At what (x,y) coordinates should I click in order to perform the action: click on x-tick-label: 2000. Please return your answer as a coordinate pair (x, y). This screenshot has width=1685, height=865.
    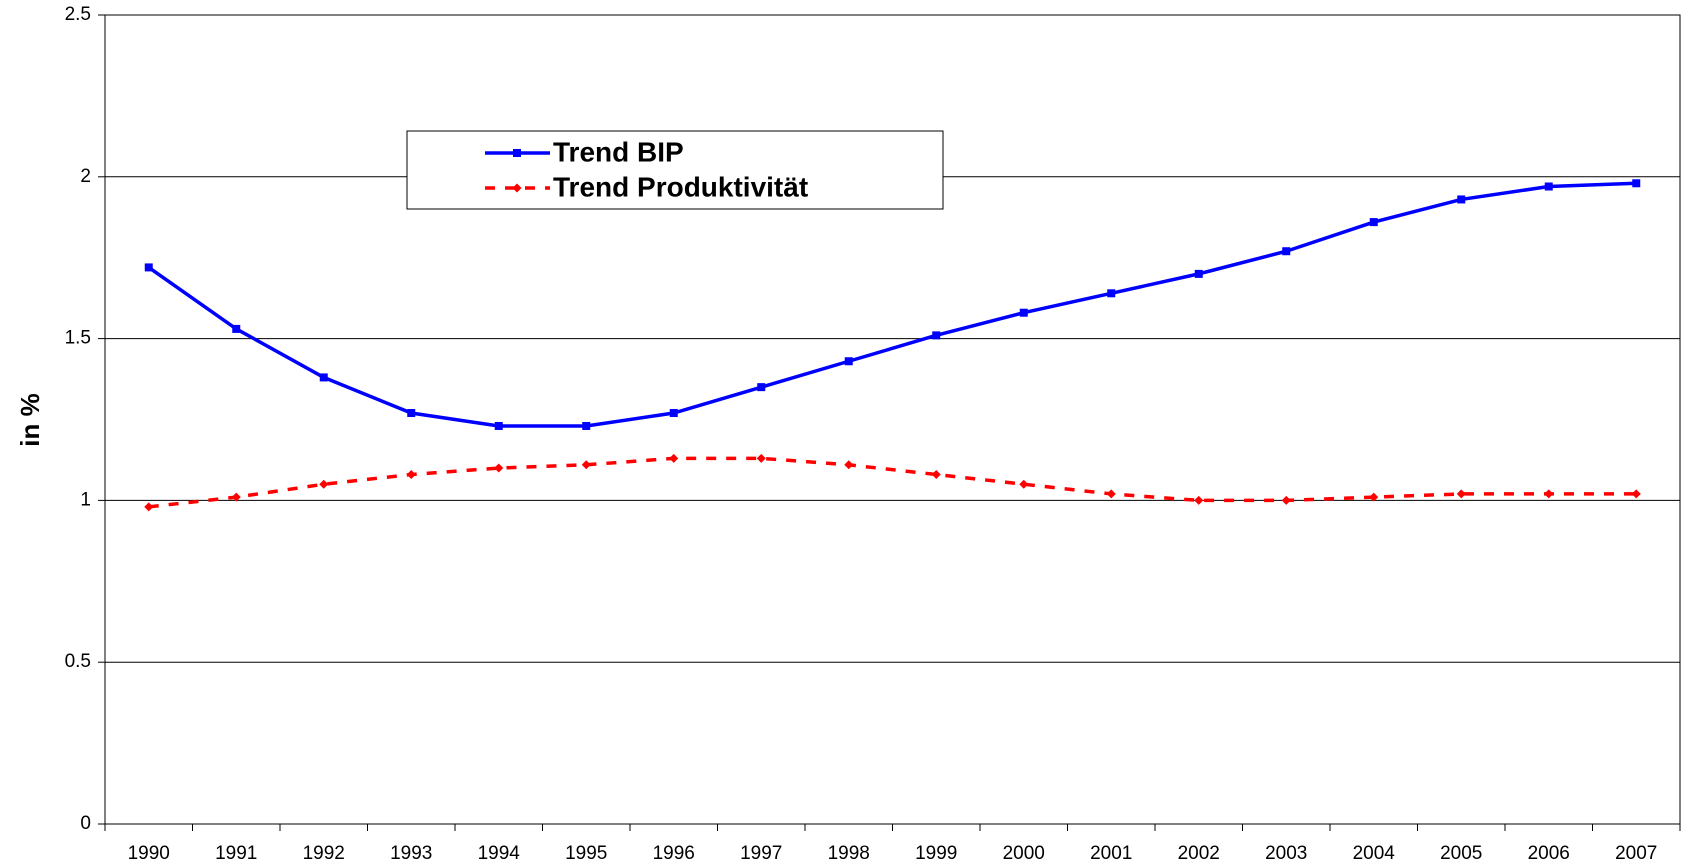
    Looking at the image, I should click on (1024, 853).